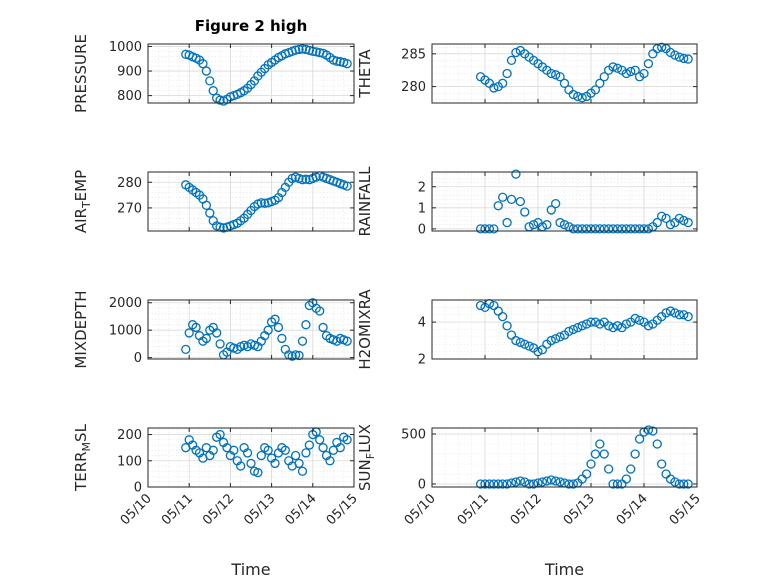 Image resolution: width=778 pixels, height=583 pixels. Describe the element at coordinates (365, 329) in the screenshot. I see `y-axis-label: H2OMIXRA` at that location.